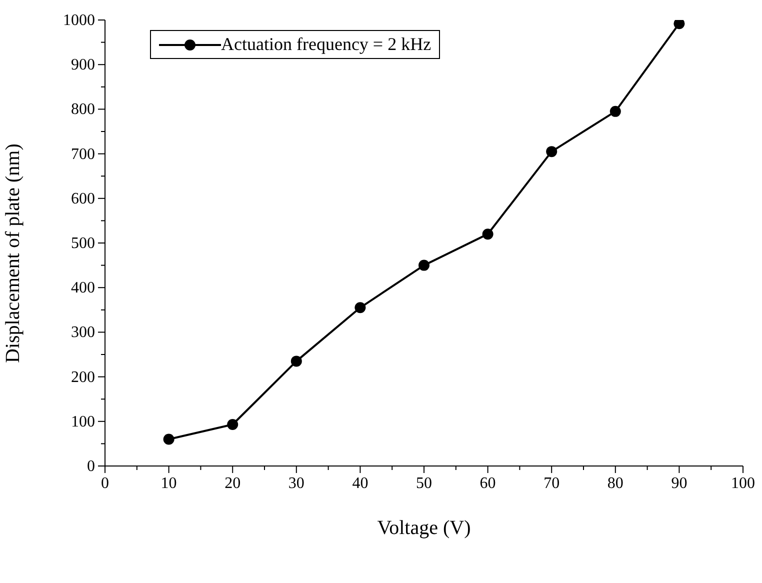 This screenshot has height=583, width=762. What do you see at coordinates (91, 466) in the screenshot?
I see `y-tick-label: 0` at bounding box center [91, 466].